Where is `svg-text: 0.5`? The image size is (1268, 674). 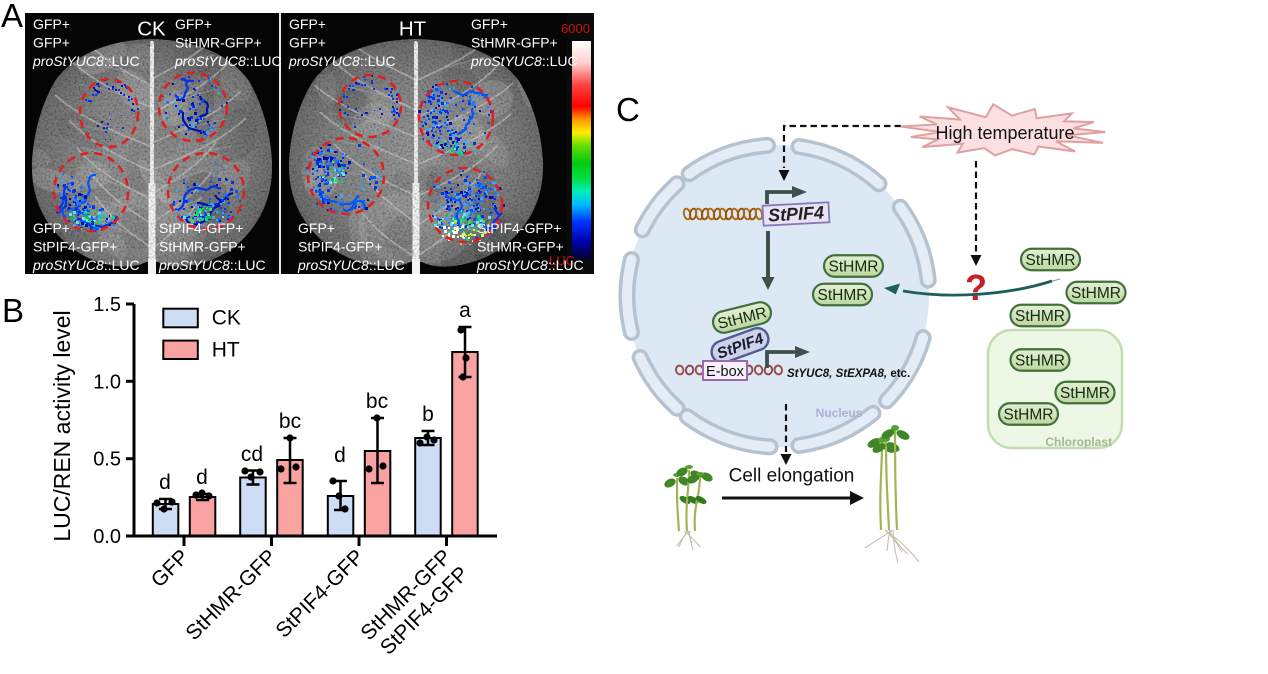 svg-text: 0.5 is located at coordinates (107, 460).